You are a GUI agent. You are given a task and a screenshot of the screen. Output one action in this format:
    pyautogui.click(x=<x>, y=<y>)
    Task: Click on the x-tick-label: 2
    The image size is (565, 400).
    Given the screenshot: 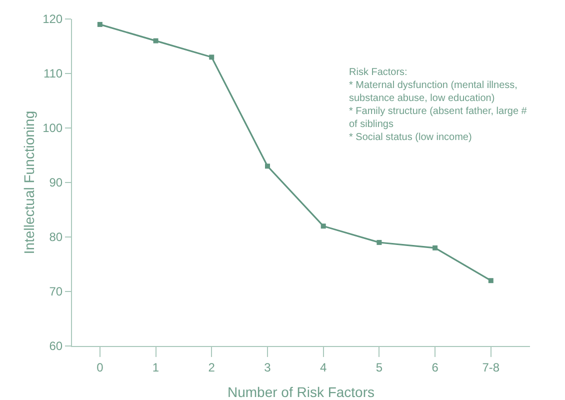 What is the action you would take?
    pyautogui.click(x=212, y=367)
    